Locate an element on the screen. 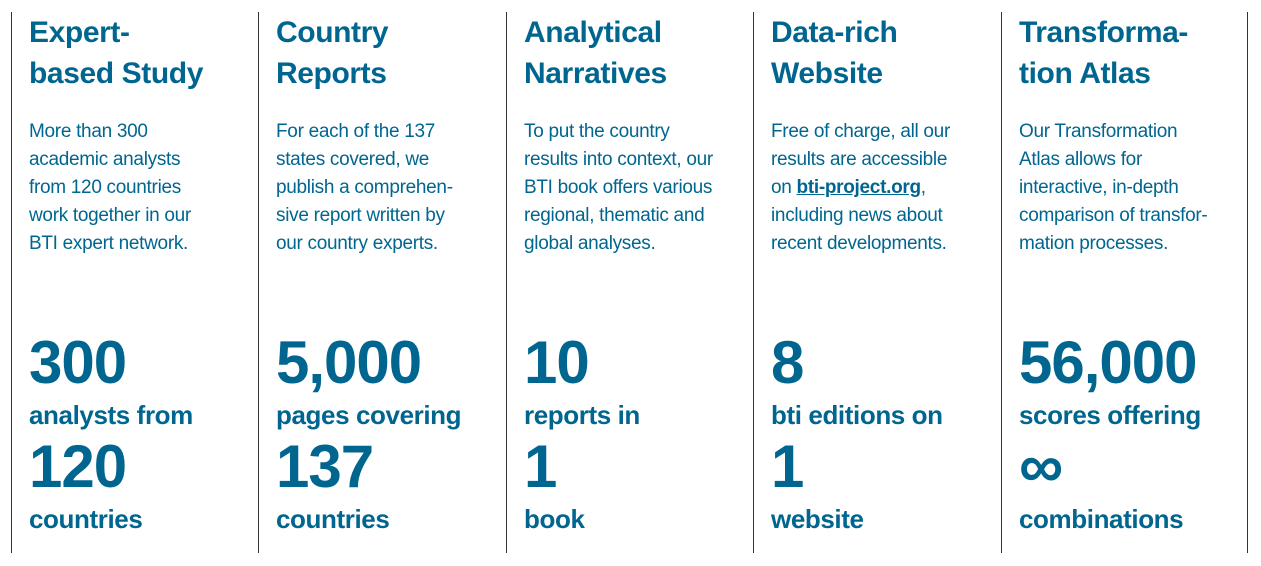 Image resolution: width=1261 pixels, height=566 pixels. column-heading: Country Reports is located at coordinates (332, 53).